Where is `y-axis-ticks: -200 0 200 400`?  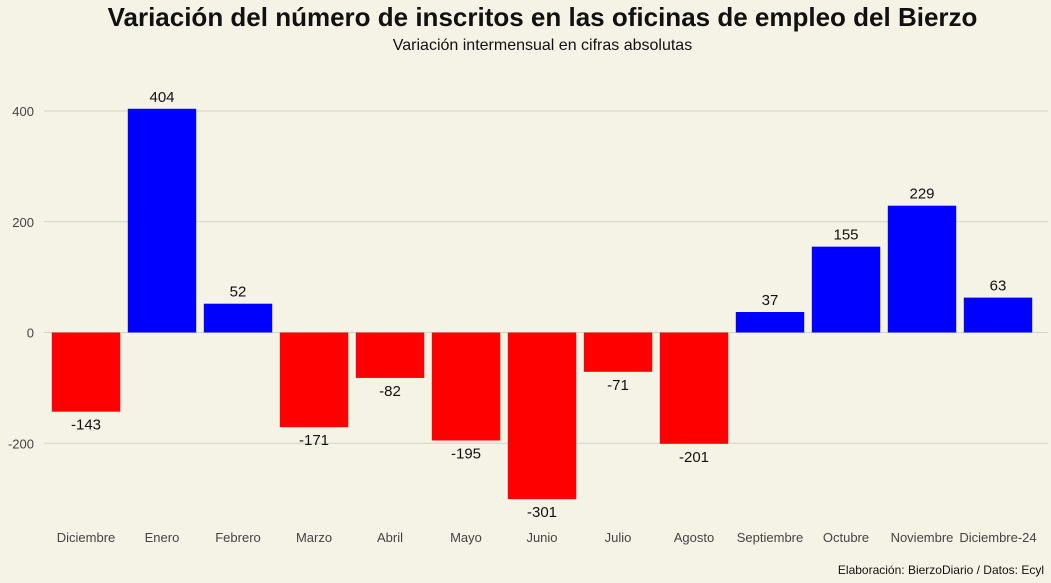
y-axis-ticks: -200 0 200 400 is located at coordinates (21, 277).